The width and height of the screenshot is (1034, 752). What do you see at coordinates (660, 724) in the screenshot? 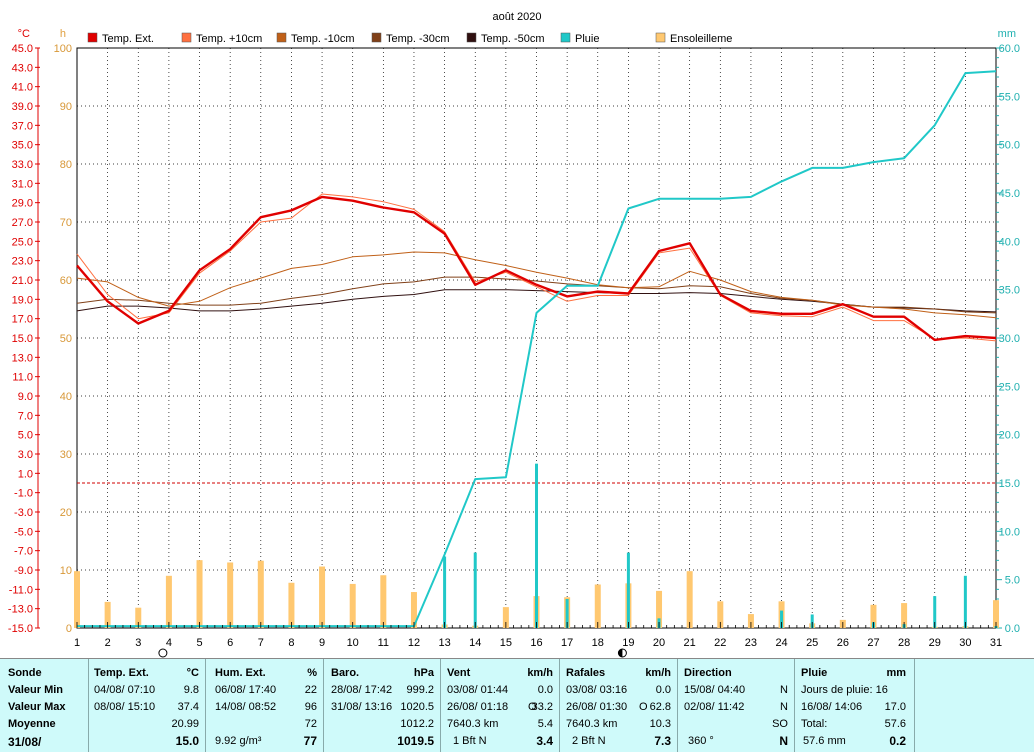
I see `gusts-avg: 10.3` at bounding box center [660, 724].